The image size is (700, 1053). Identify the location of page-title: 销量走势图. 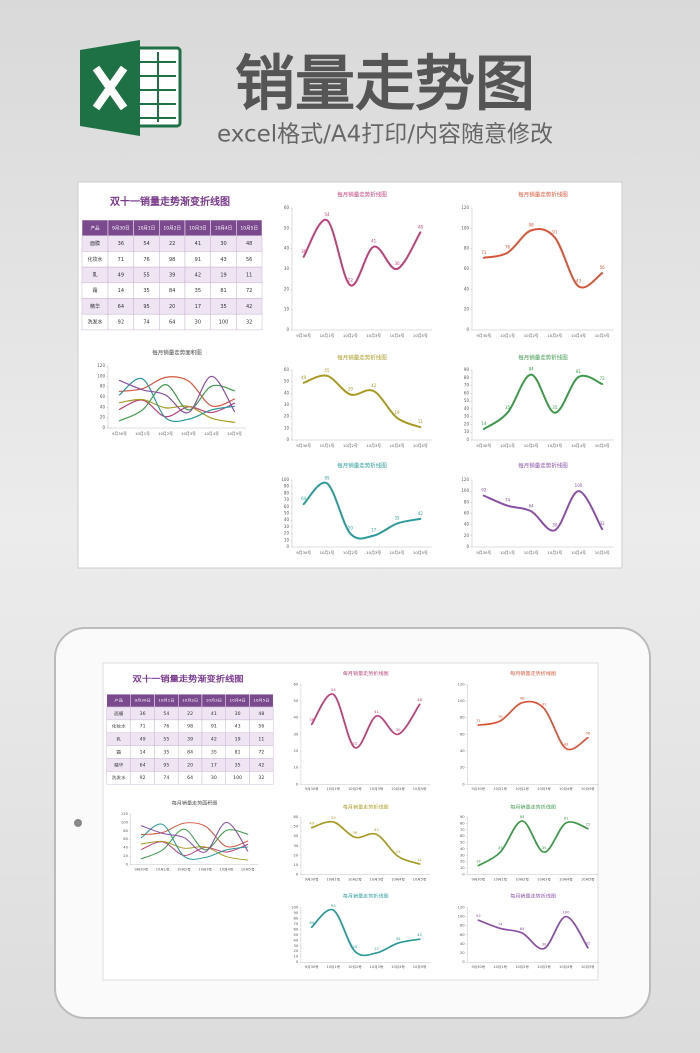
(385, 85).